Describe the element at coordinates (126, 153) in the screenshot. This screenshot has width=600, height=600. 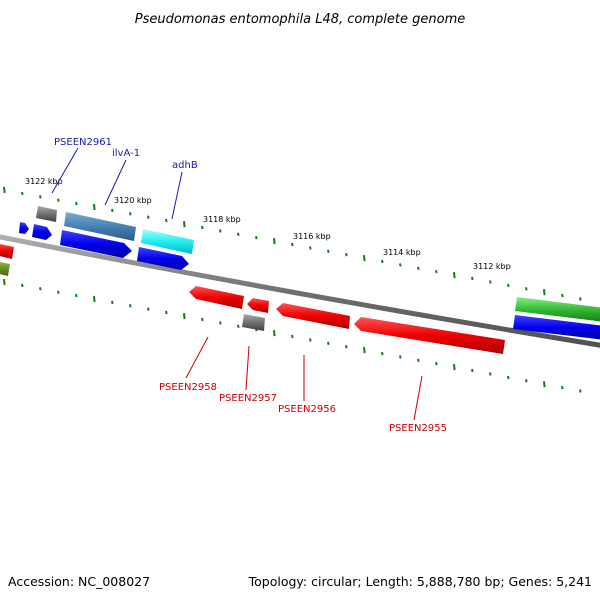
I see `gene-label-ilva-1: ilvA-1` at that location.